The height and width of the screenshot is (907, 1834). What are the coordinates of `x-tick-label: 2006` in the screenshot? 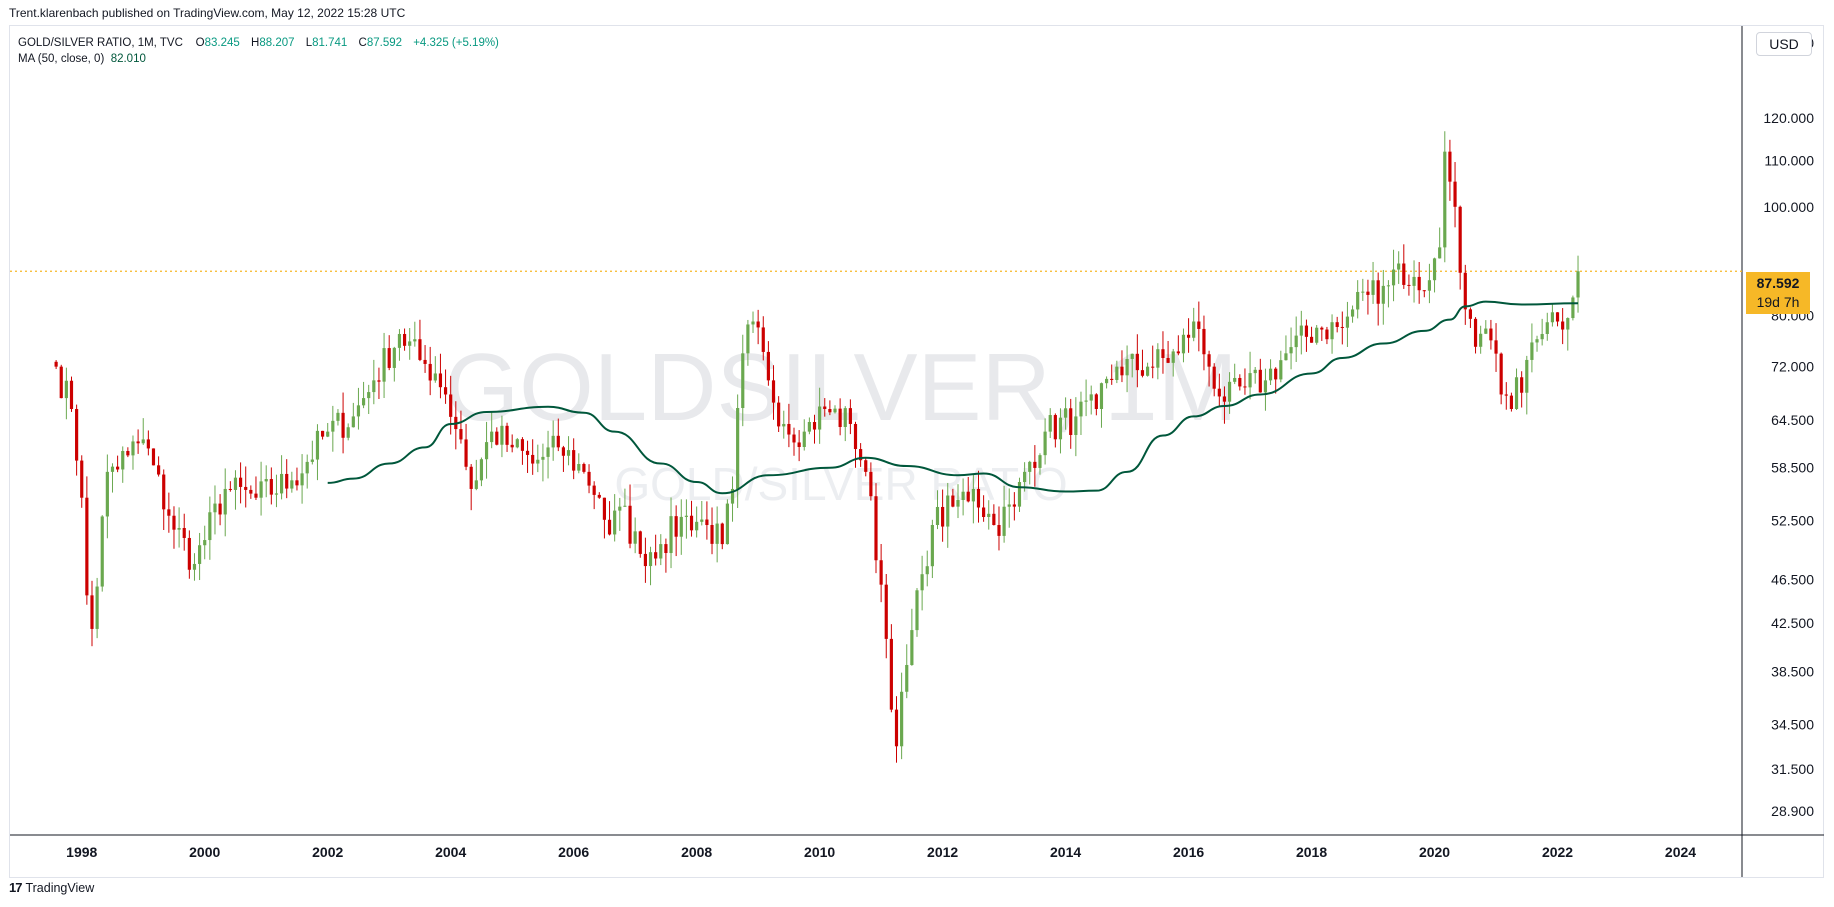 It's located at (573, 852).